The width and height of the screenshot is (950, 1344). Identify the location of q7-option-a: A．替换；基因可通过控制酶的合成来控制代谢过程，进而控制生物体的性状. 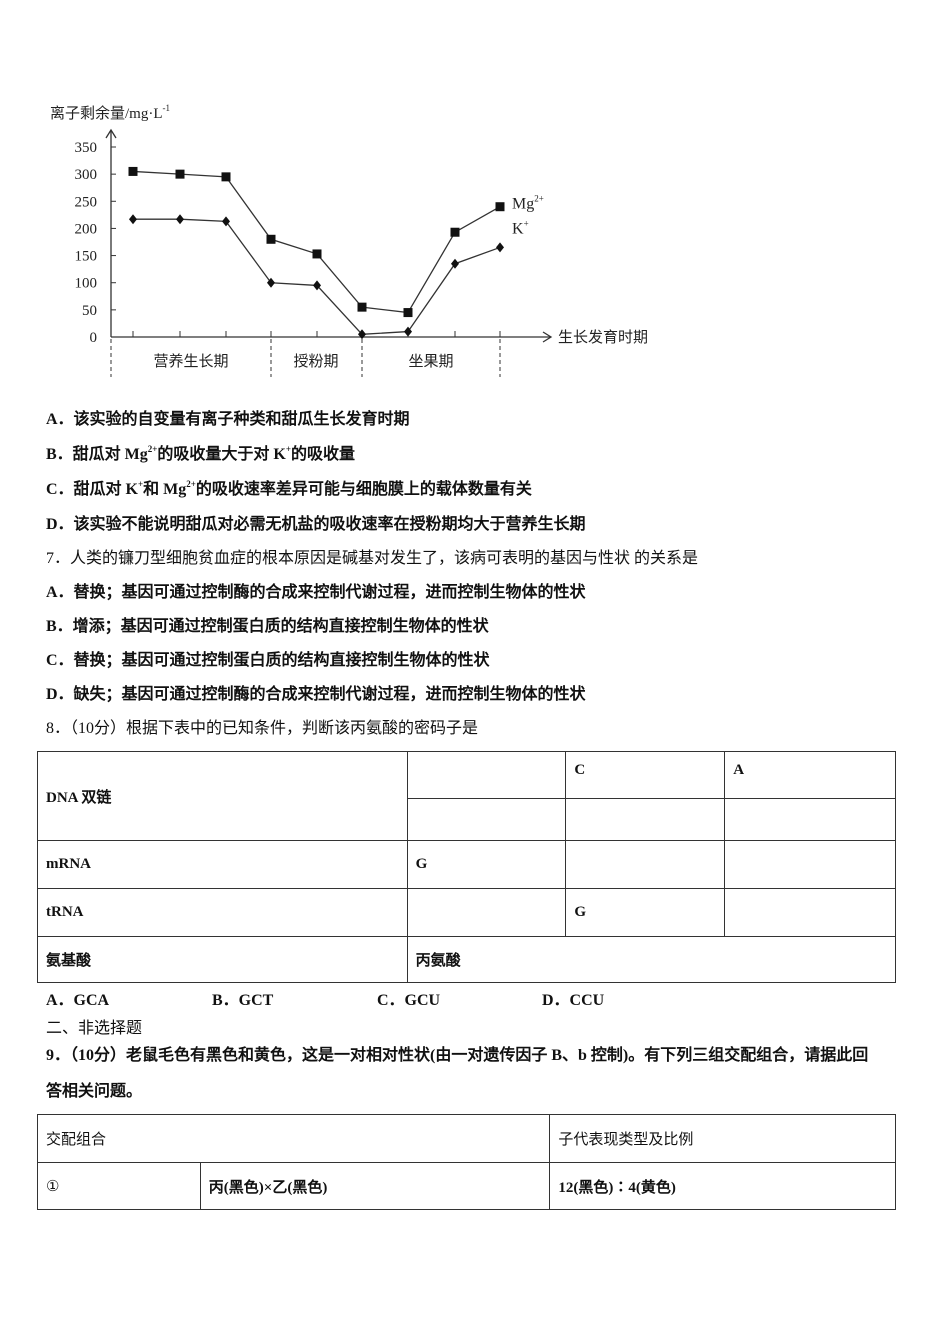
(316, 592).